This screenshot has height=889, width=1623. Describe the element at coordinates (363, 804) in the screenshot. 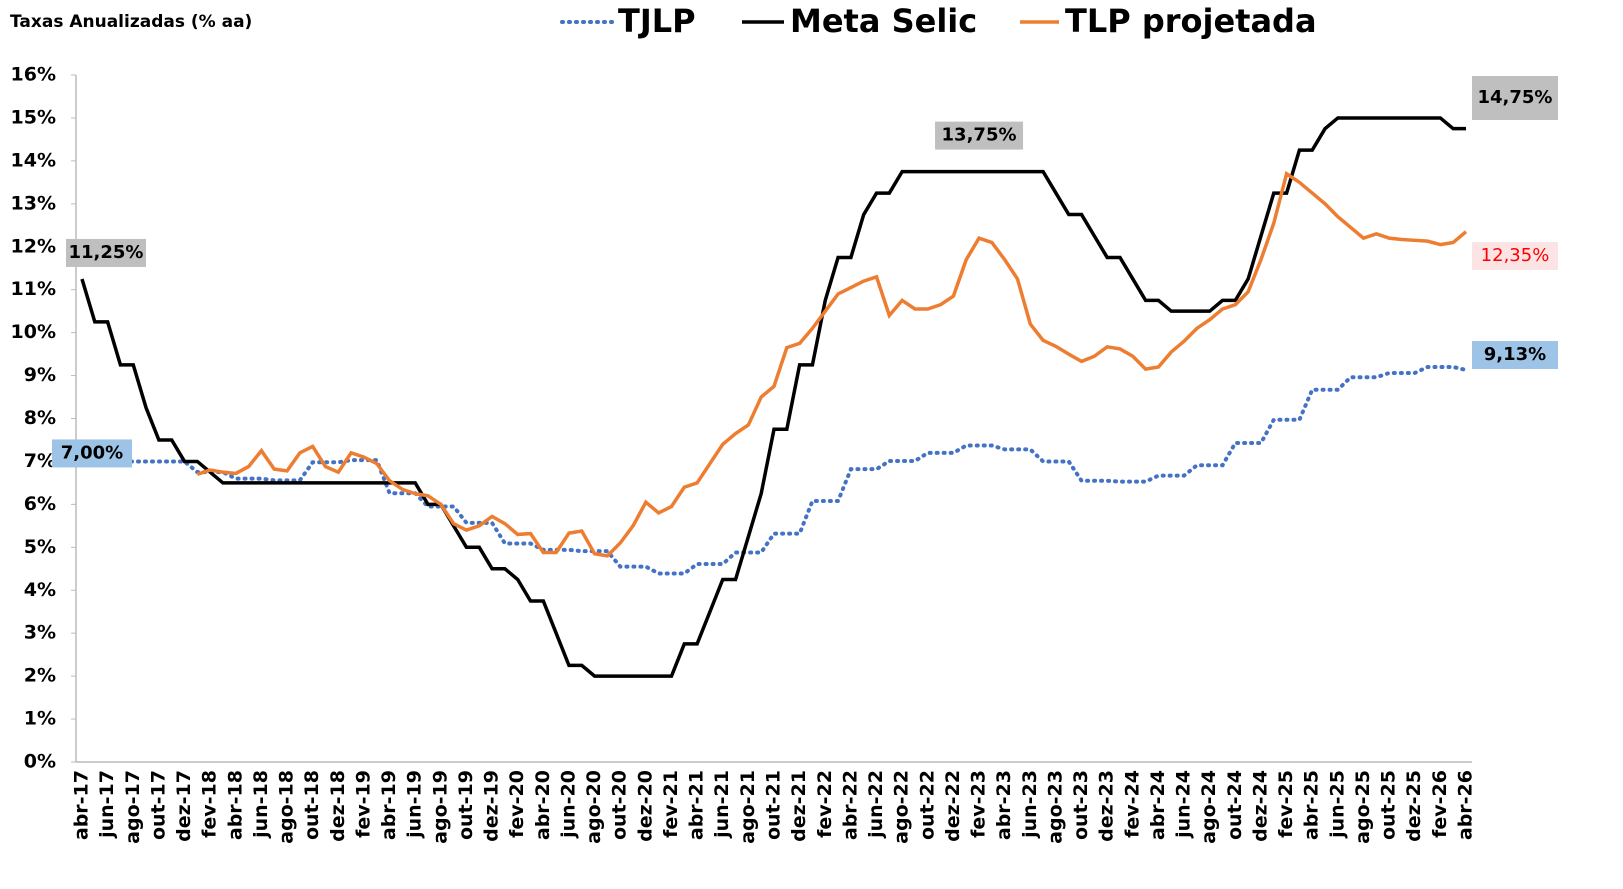

I see `x-tick-label: fev-19` at that location.